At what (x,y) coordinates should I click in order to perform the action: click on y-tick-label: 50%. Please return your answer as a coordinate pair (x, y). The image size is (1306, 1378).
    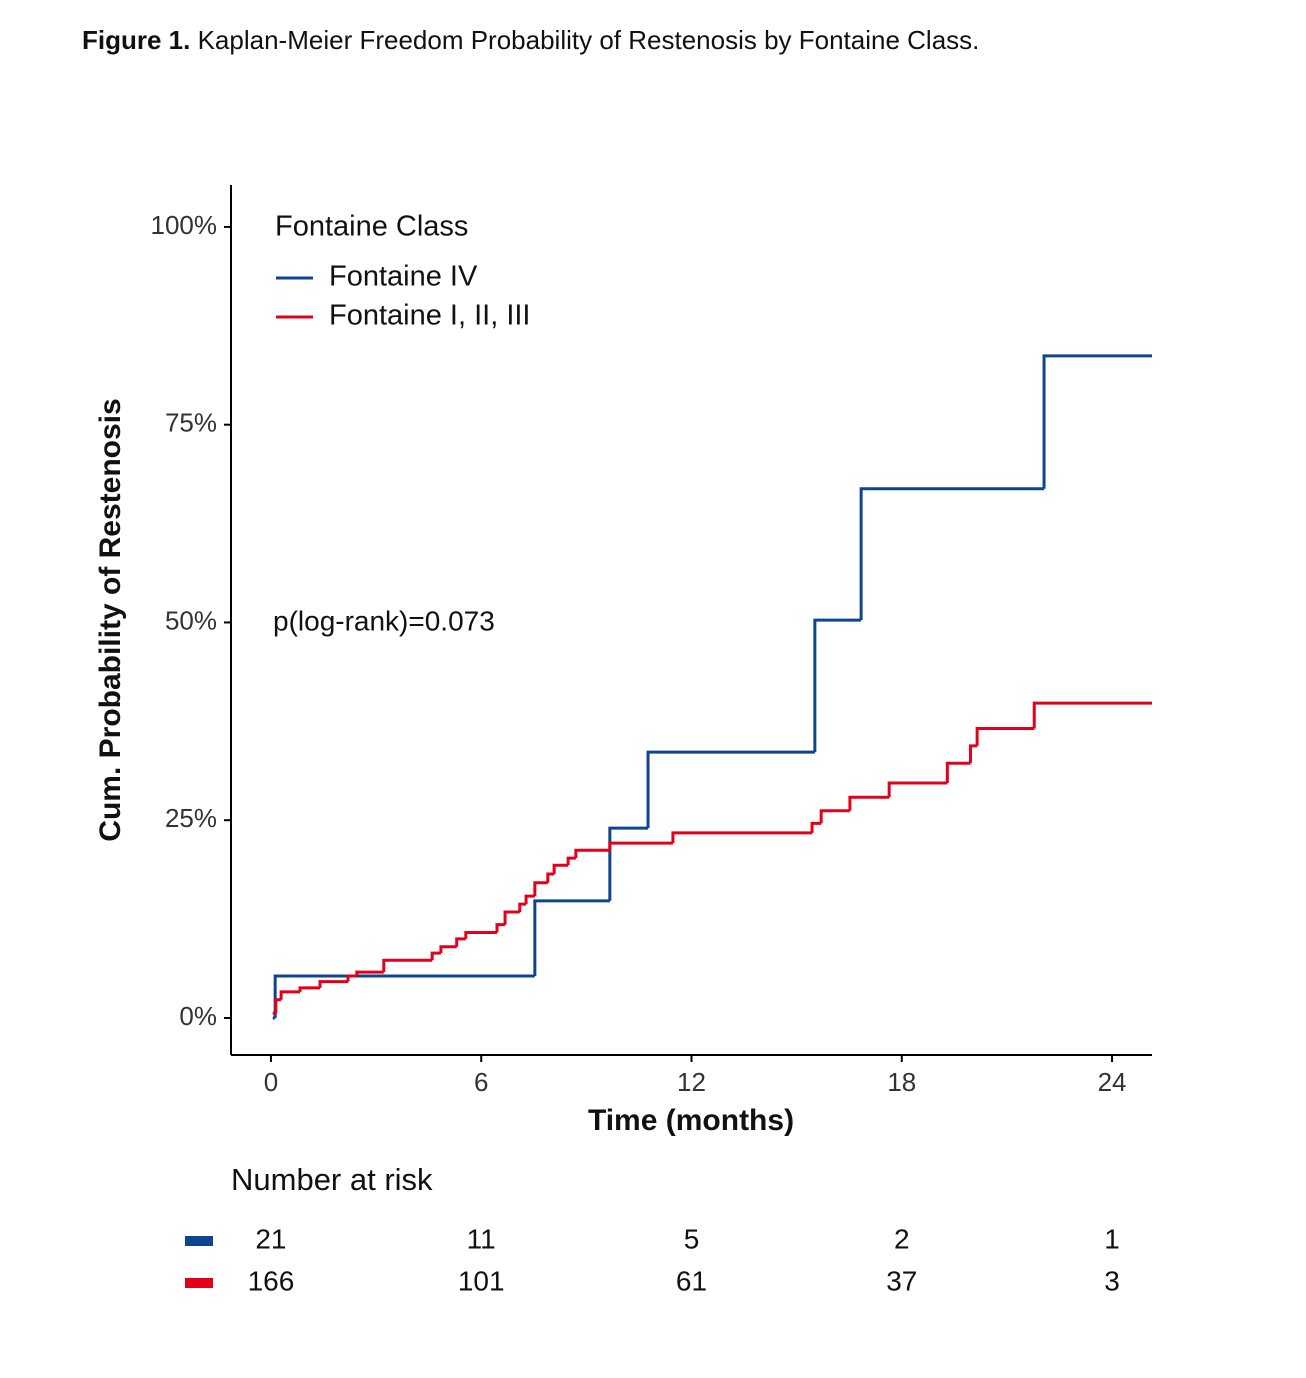
    Looking at the image, I should click on (191, 620).